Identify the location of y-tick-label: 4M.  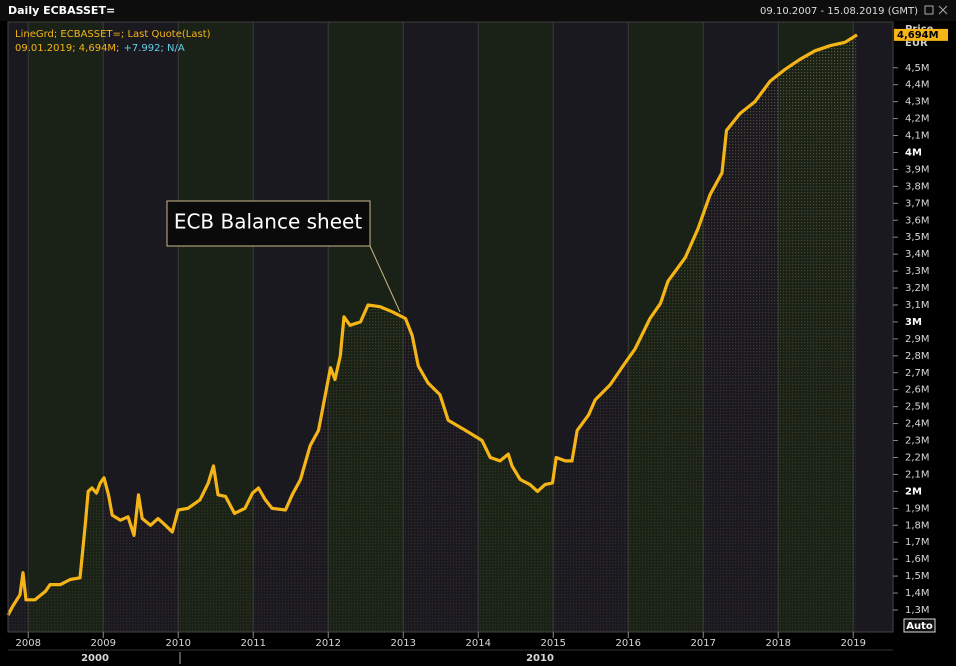
(913, 152).